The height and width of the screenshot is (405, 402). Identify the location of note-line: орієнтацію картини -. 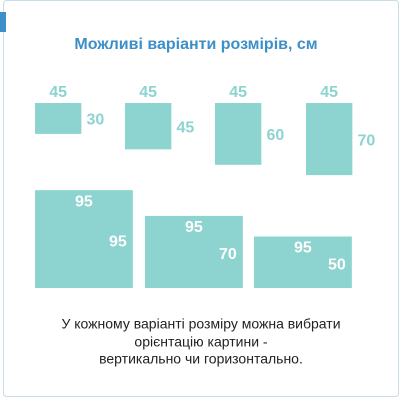
(200, 342).